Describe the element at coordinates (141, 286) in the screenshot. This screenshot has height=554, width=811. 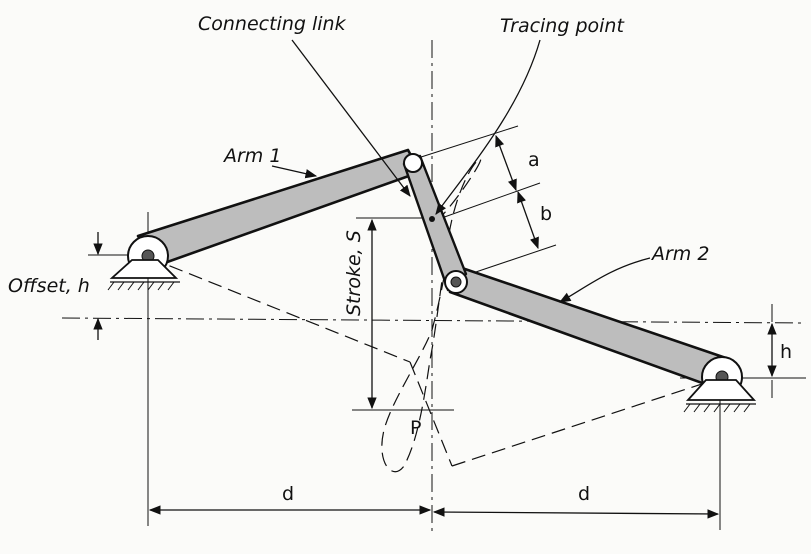
I see `left-ground-hatch` at that location.